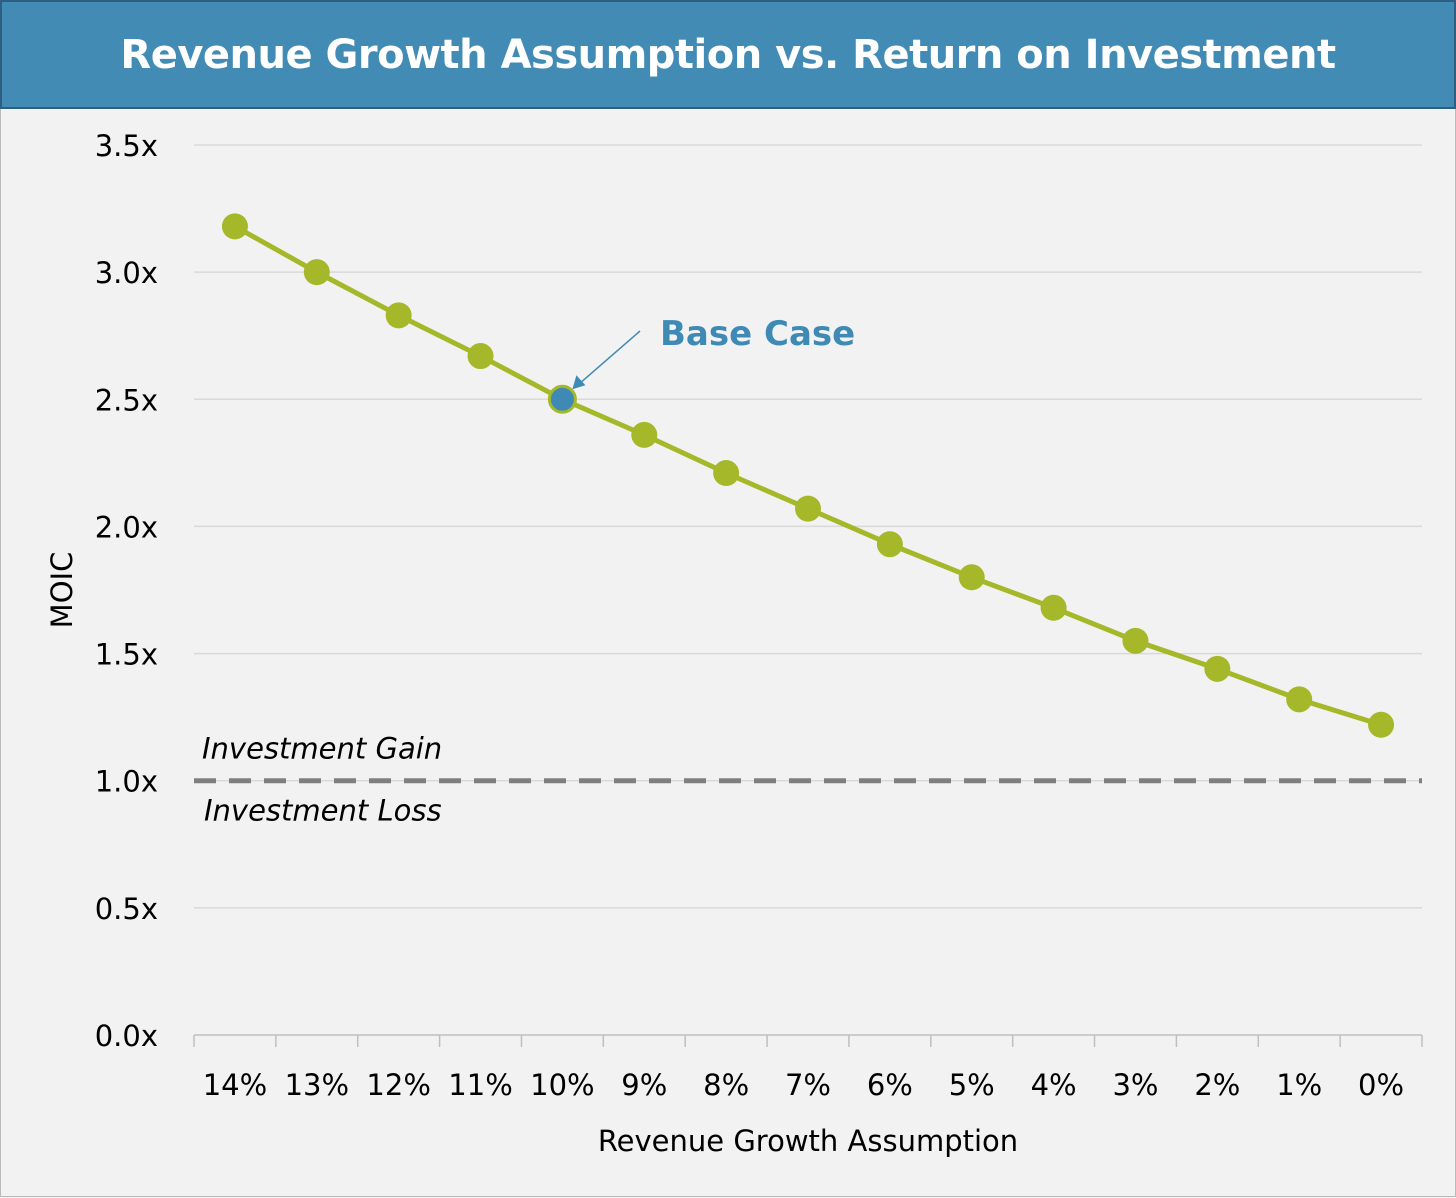 The image size is (1456, 1198). Describe the element at coordinates (579, 382) in the screenshot. I see `arrow-head-icon` at that location.